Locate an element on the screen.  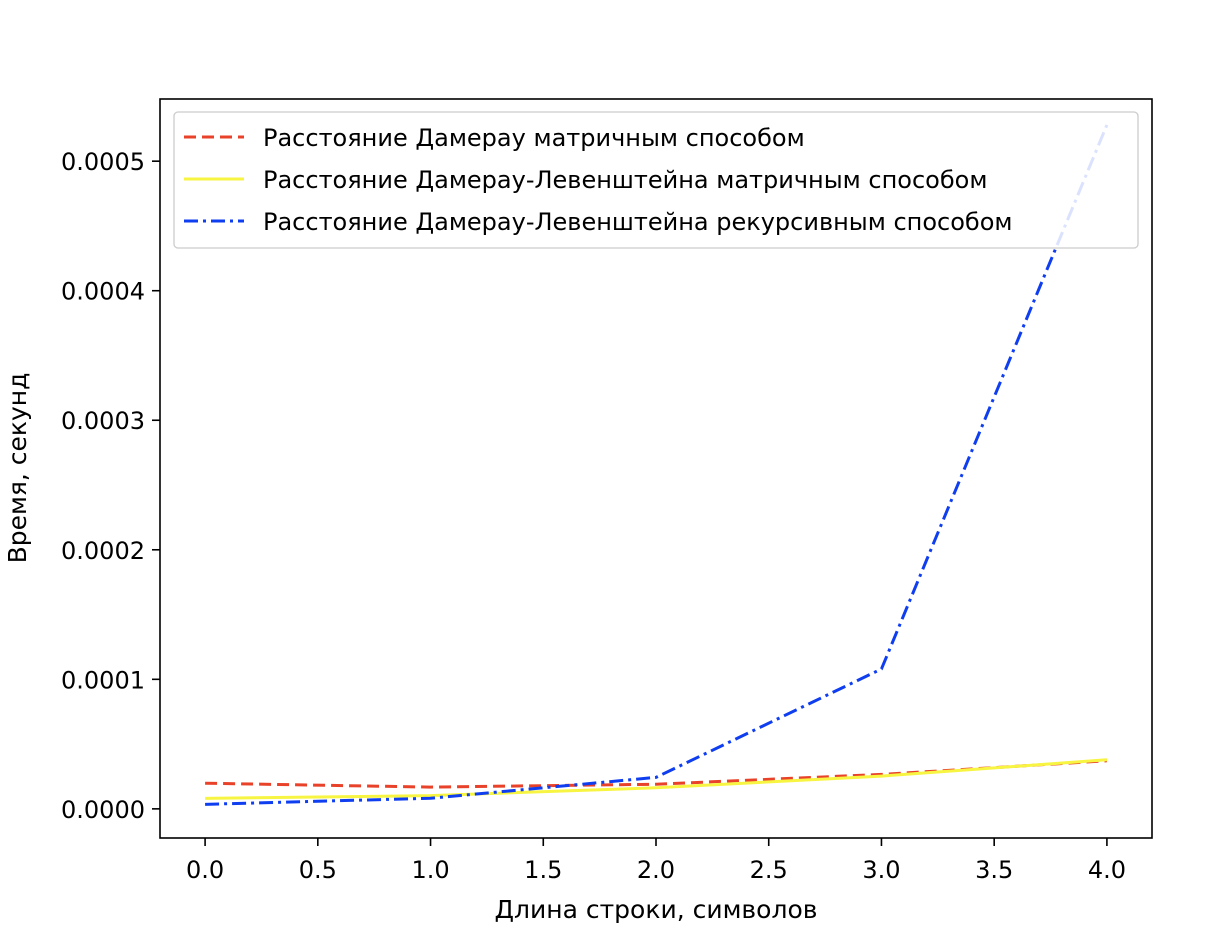
y-tick-label: 0.0005 is located at coordinates (103, 162).